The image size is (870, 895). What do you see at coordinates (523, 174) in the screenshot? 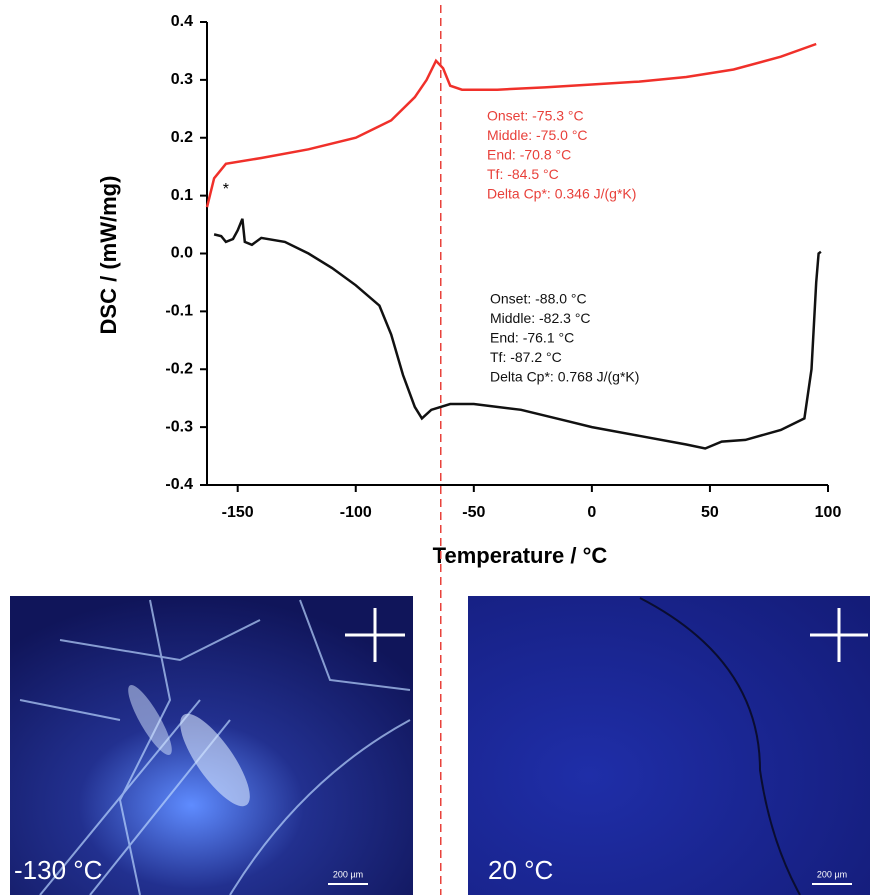
I see `annotation: Tf: -84.5 °C` at bounding box center [523, 174].